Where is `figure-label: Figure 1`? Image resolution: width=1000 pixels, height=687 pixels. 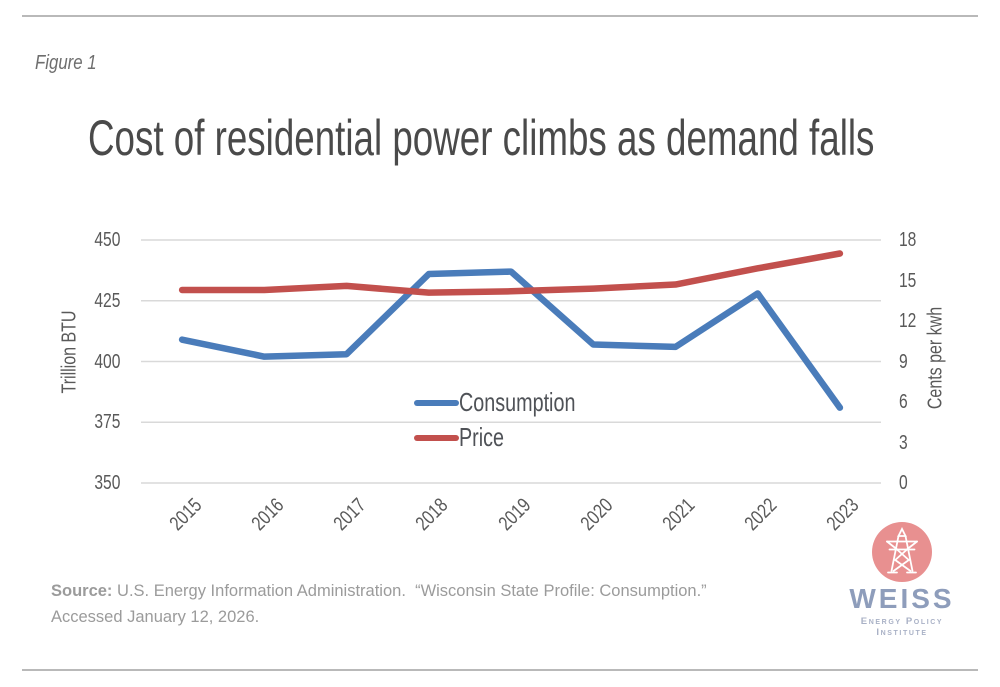 figure-label: Figure 1 is located at coordinates (71, 63).